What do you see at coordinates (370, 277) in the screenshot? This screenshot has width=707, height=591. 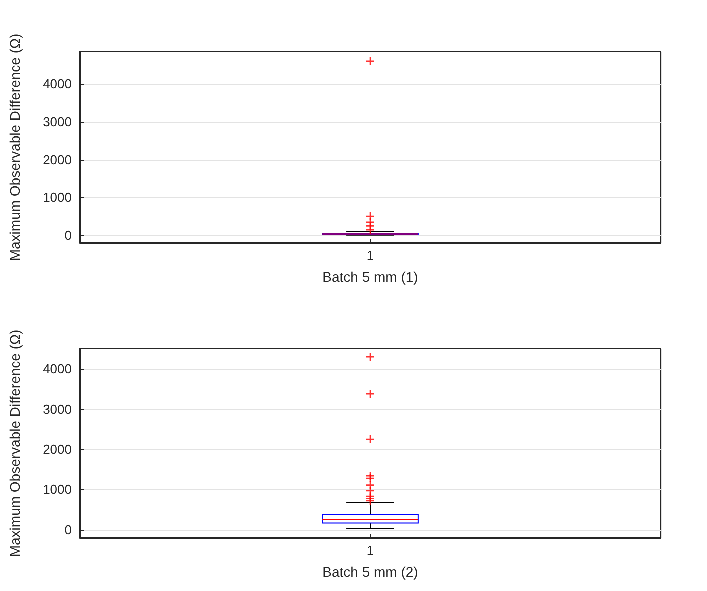 I see `x-axis-title: Batch 5 mm (1)` at bounding box center [370, 277].